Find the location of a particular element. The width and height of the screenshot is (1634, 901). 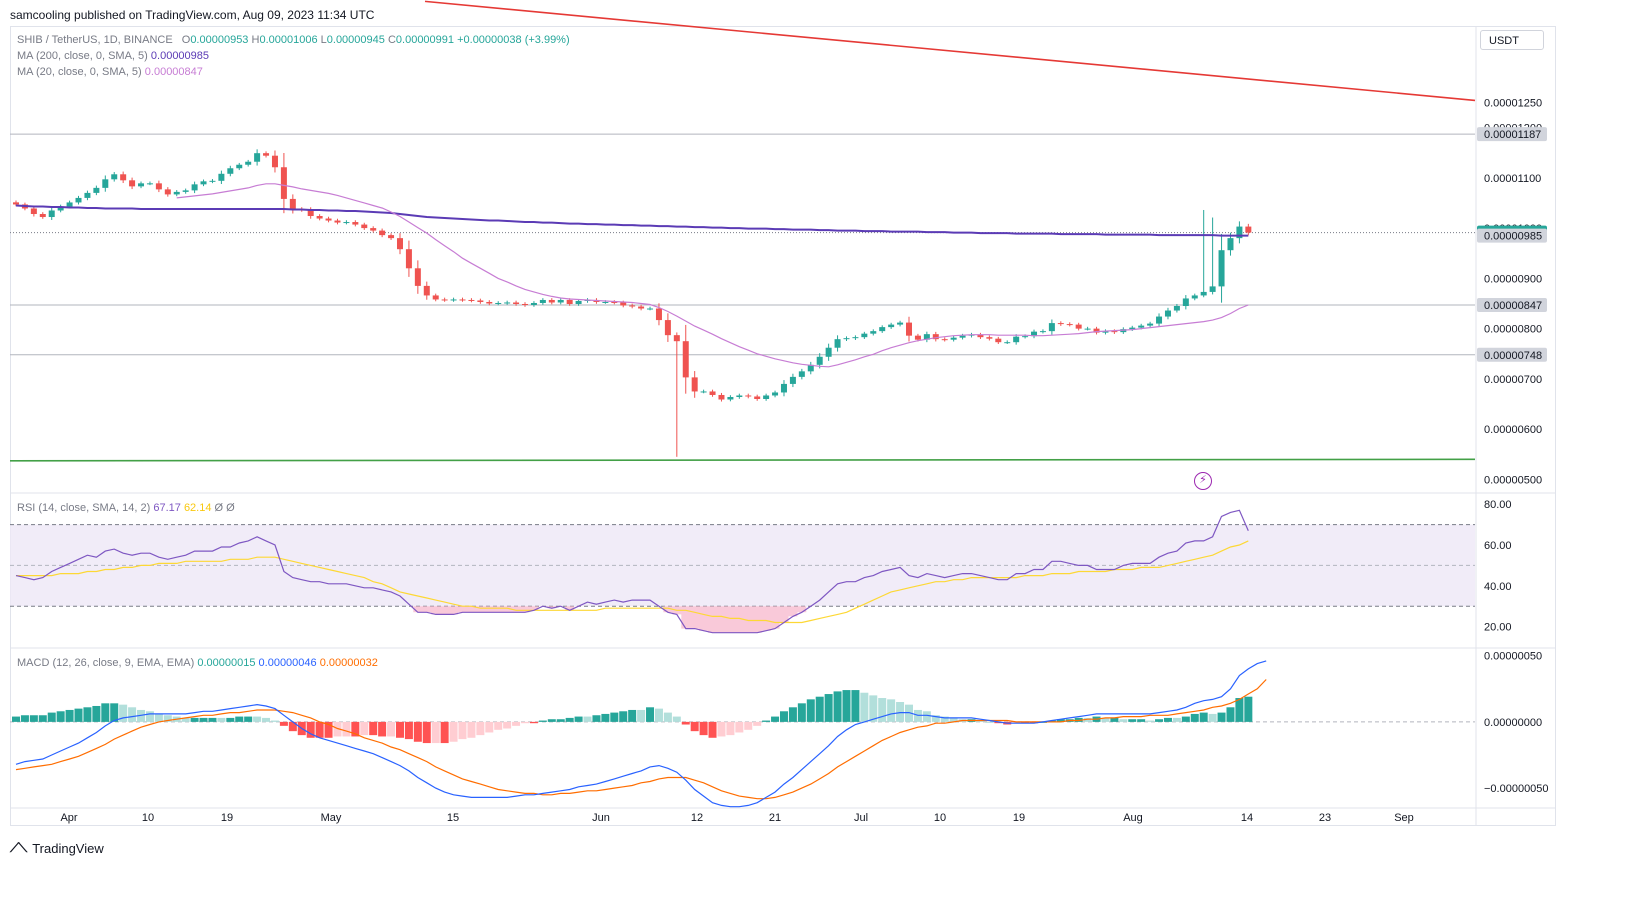

ma20-label: MA (20, close, 0, SMA, 5) is located at coordinates (79, 72).